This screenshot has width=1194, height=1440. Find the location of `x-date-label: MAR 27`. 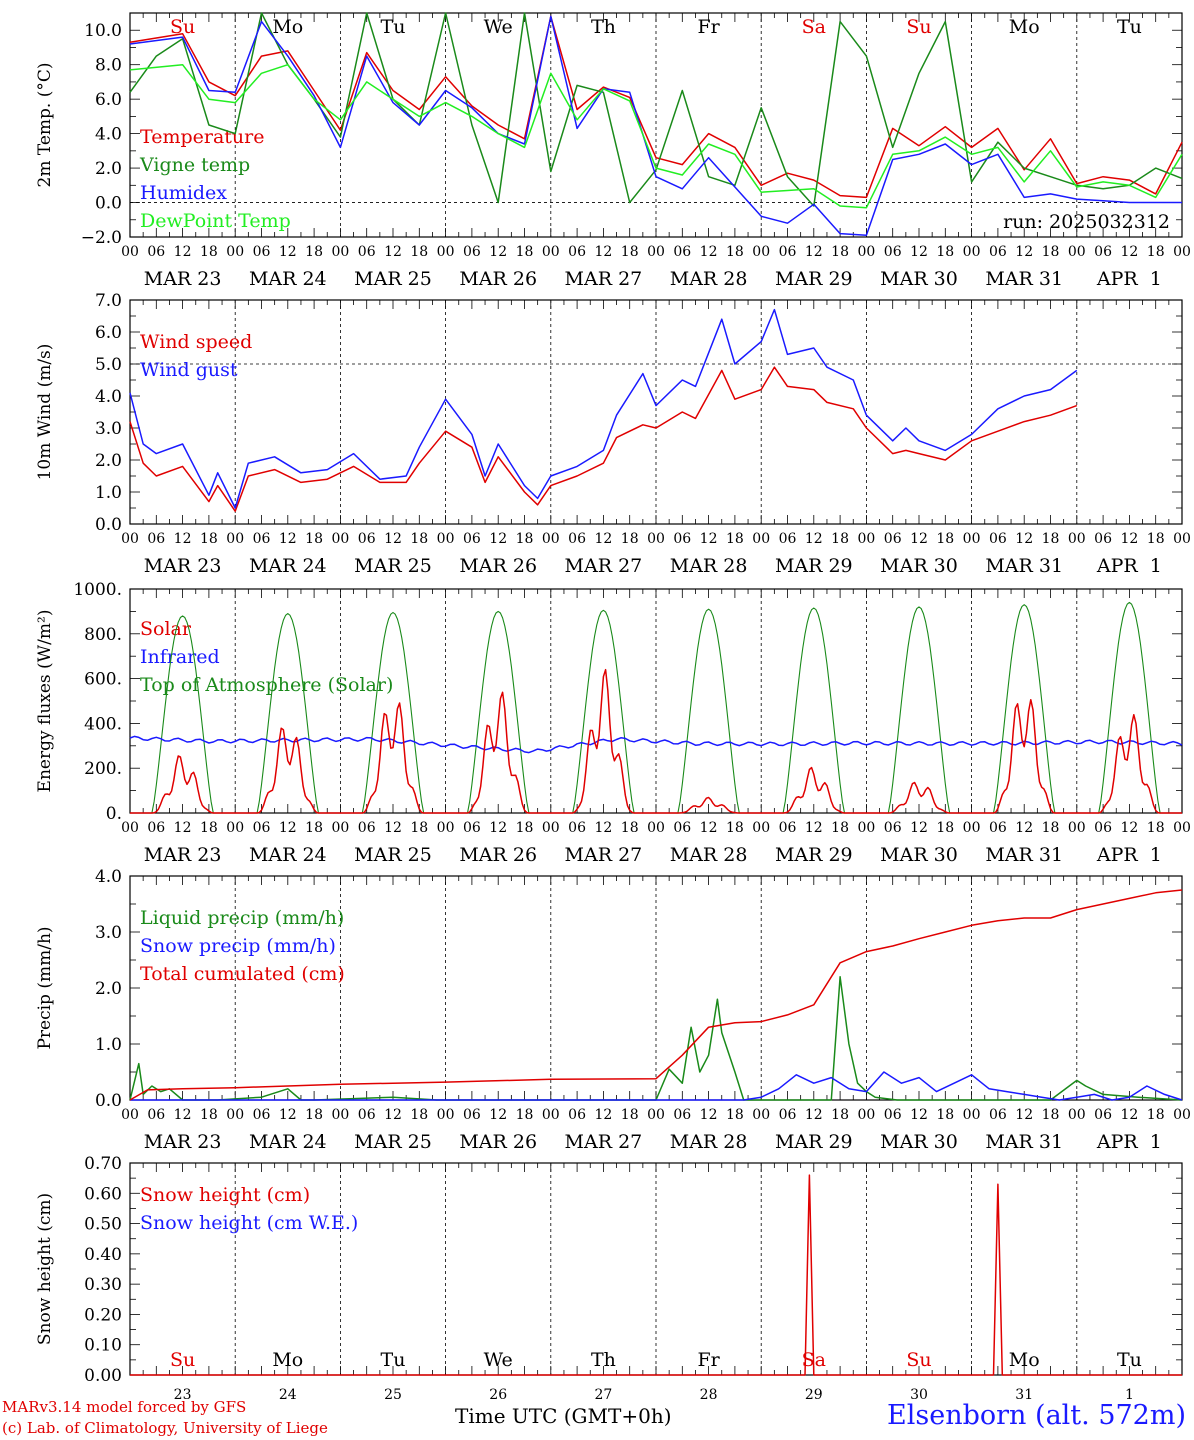

x-date-label: MAR 27 is located at coordinates (604, 279).